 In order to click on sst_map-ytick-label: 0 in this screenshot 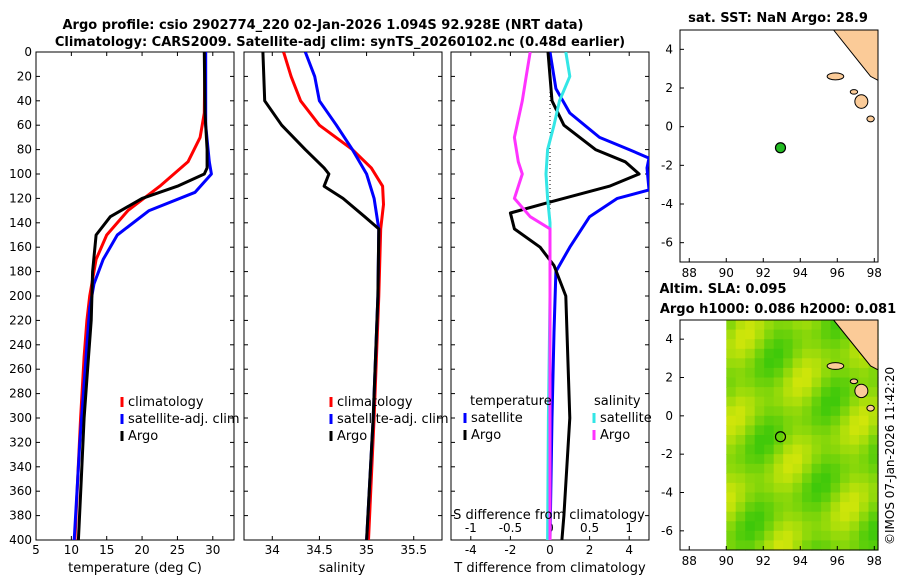, I will do `click(669, 127)`.